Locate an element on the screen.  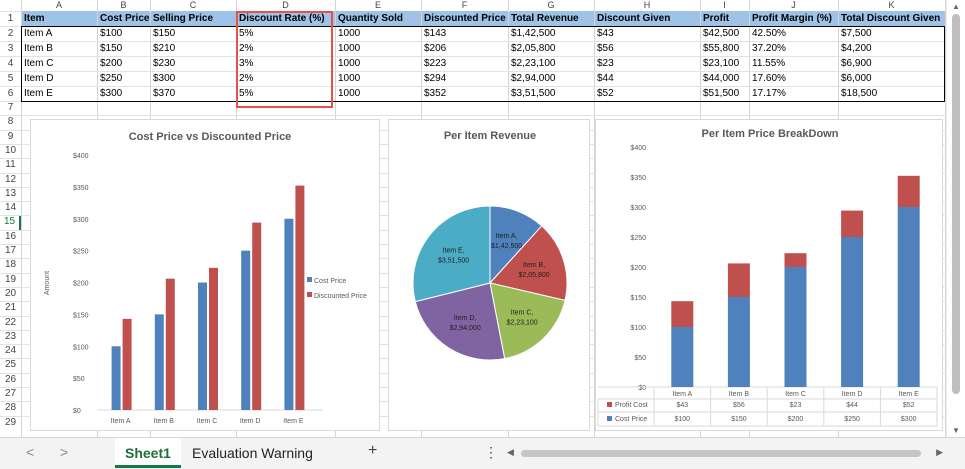
tab-evaluation-warning-label: Evaluation Warning is located at coordinates (252, 453).